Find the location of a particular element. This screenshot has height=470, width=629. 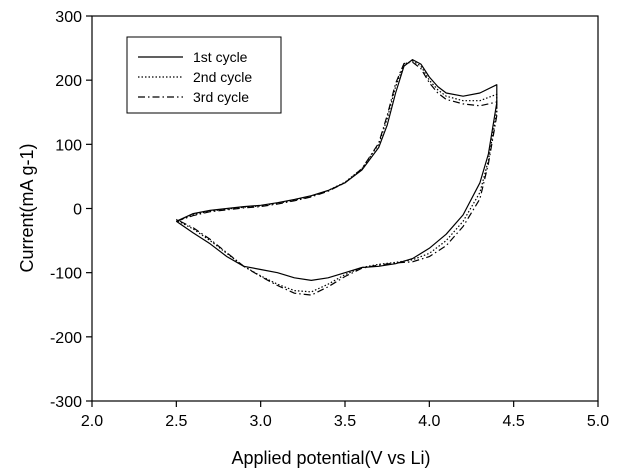

y-axis-title: Current(mA g-1) is located at coordinates (27, 207).